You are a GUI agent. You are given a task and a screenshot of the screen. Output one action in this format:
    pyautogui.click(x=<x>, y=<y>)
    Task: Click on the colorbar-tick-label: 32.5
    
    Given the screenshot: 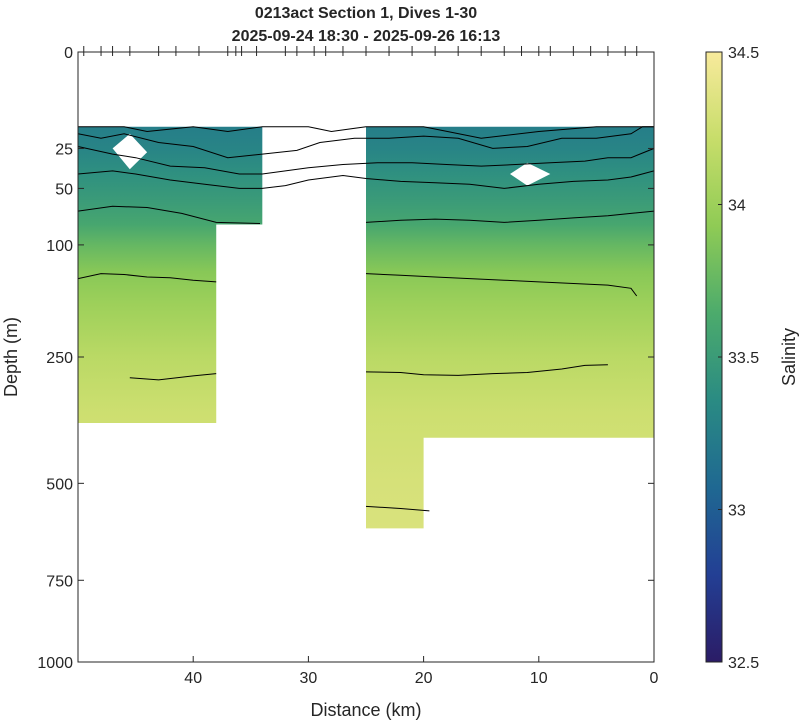 What is the action you would take?
    pyautogui.click(x=743, y=663)
    